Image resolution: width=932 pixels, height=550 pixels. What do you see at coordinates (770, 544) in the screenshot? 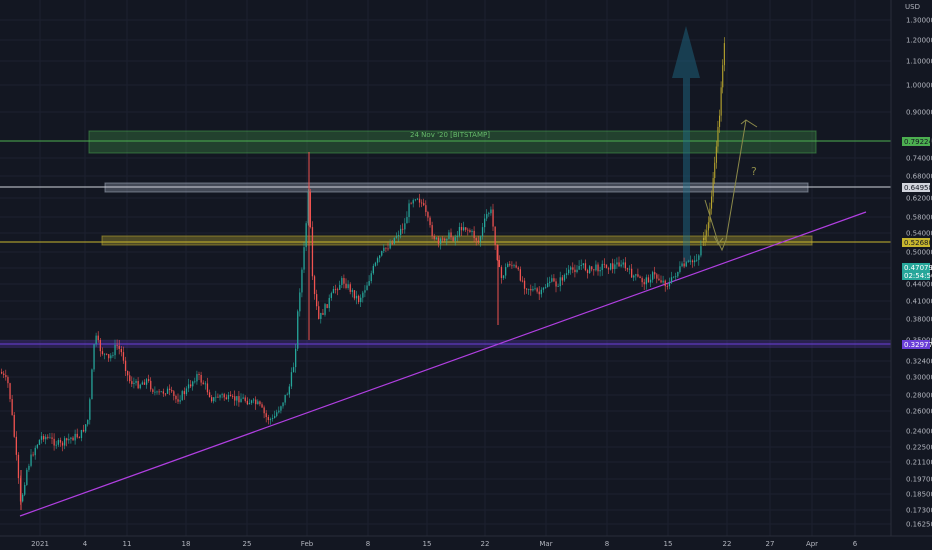
I see `time-tick-label: 27` at bounding box center [770, 544].